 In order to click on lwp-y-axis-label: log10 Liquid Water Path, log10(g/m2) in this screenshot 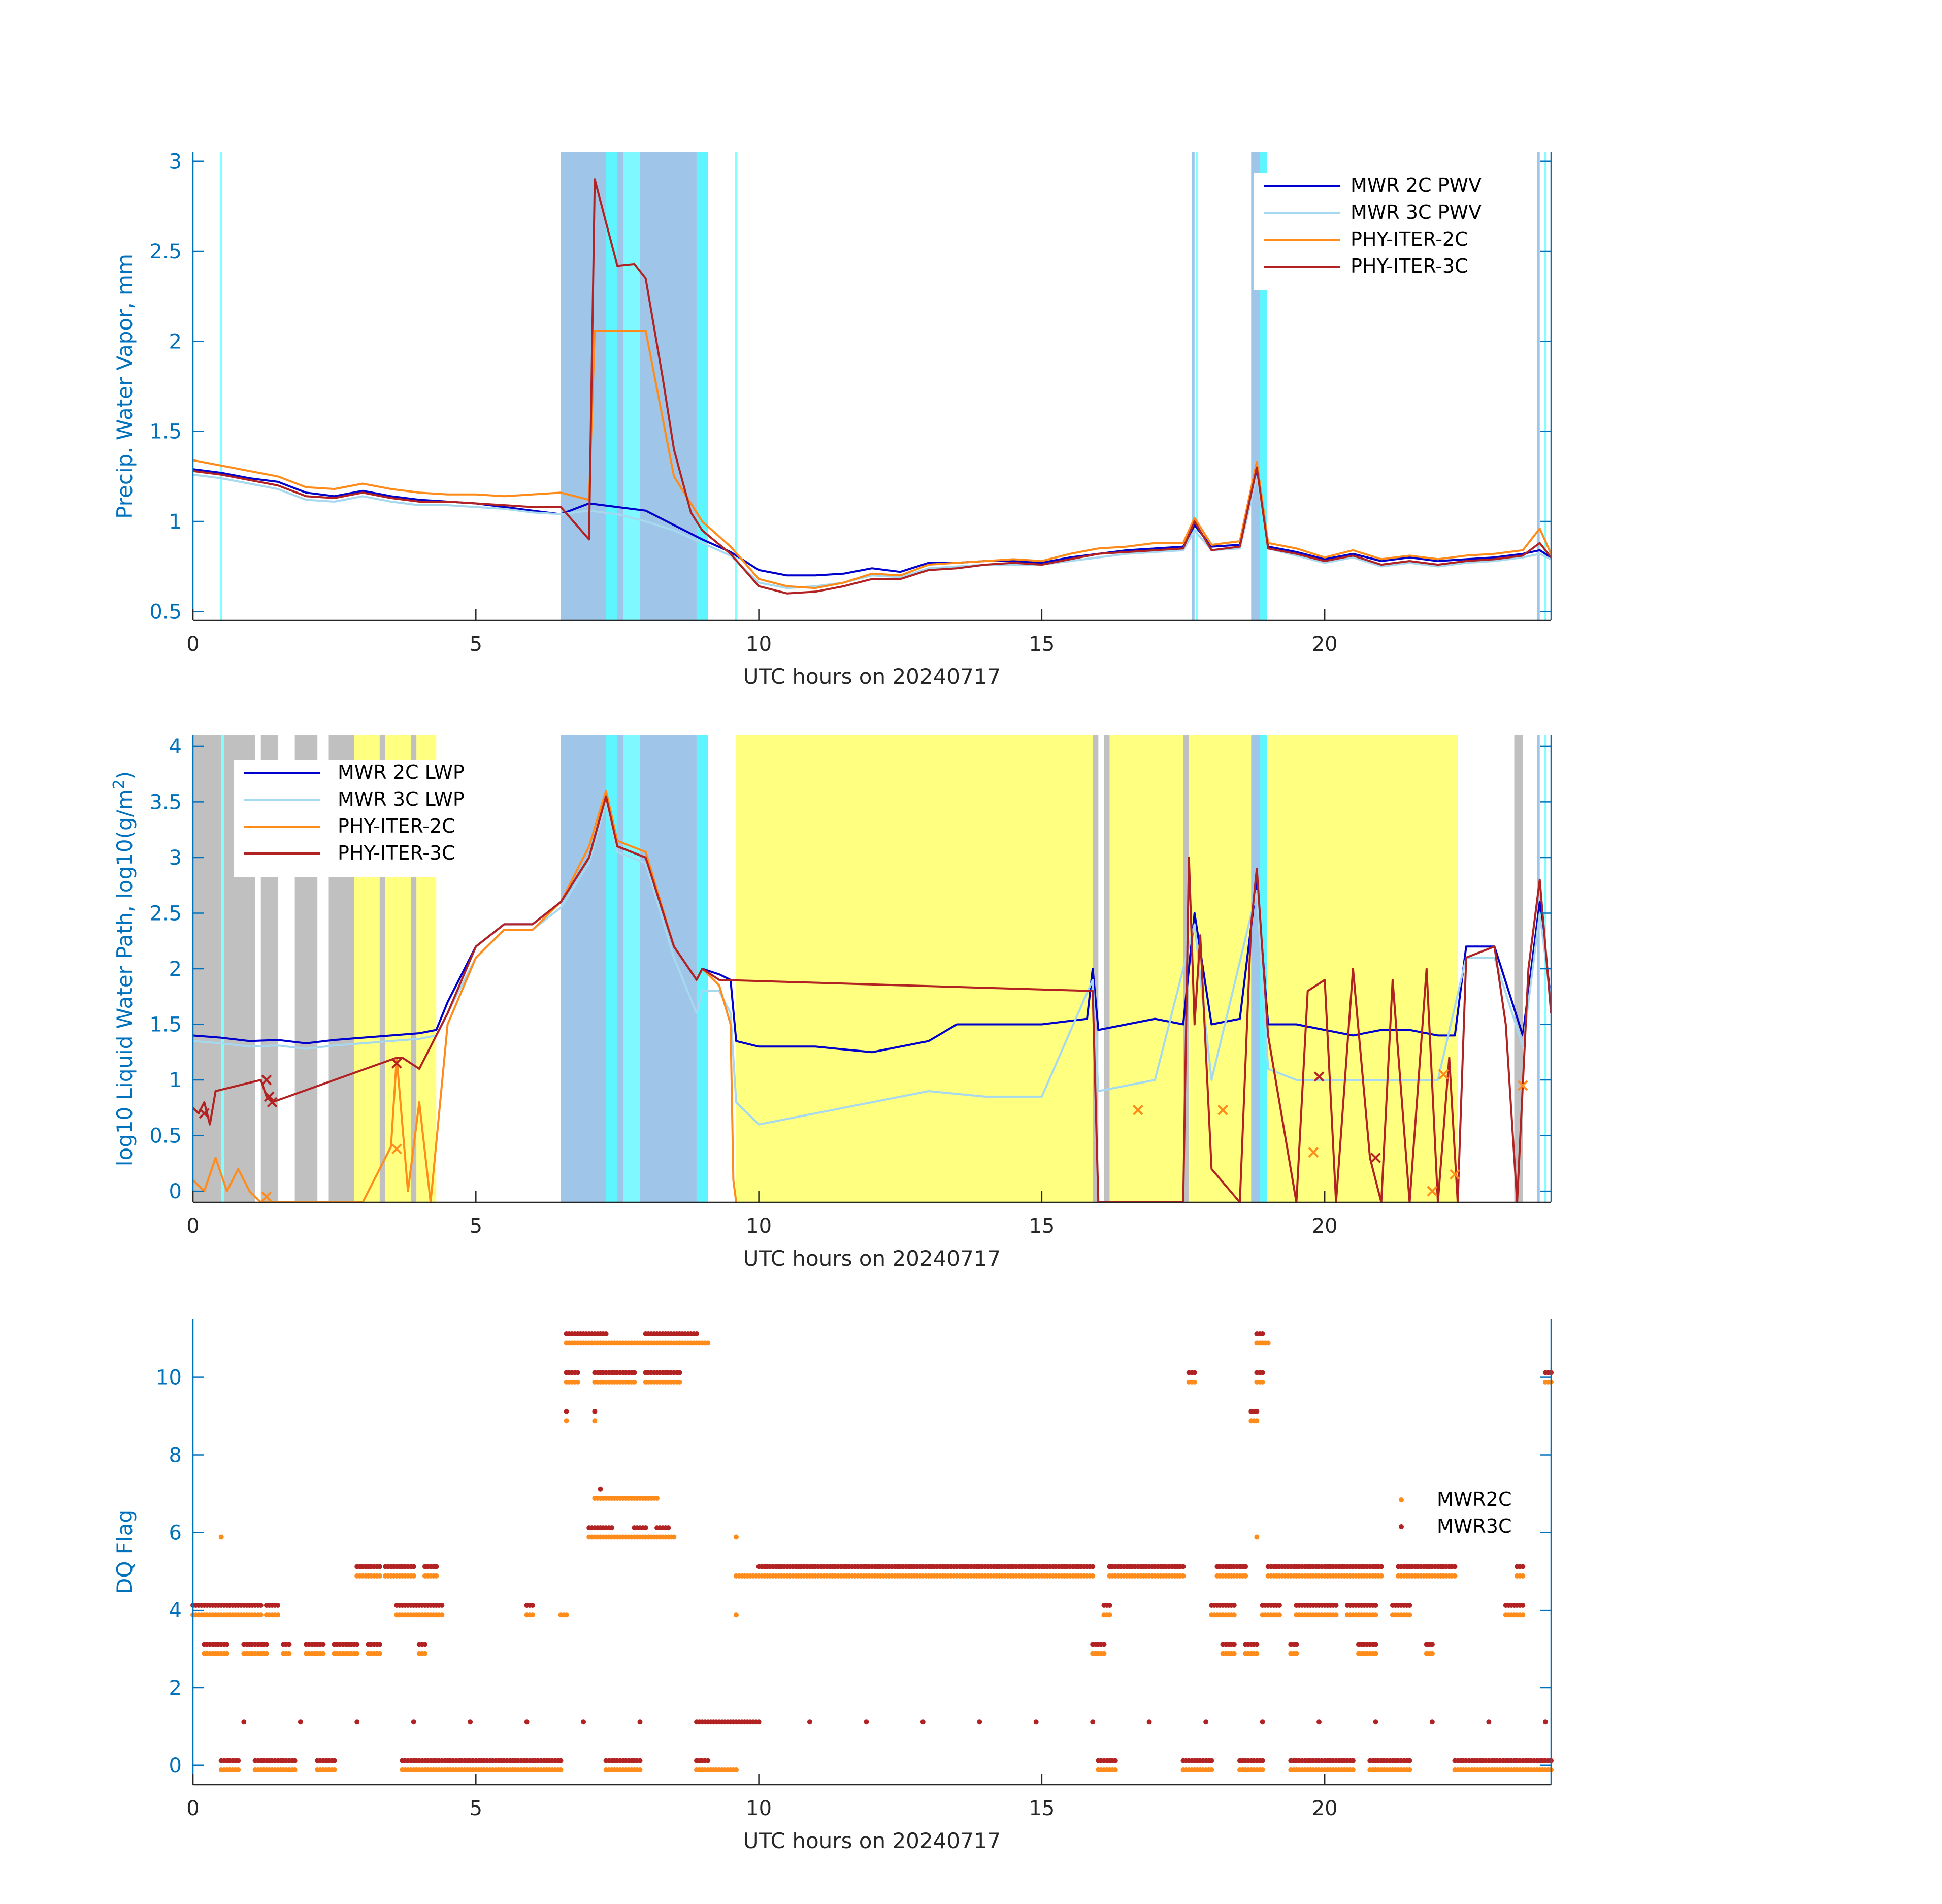, I will do `click(123, 969)`.